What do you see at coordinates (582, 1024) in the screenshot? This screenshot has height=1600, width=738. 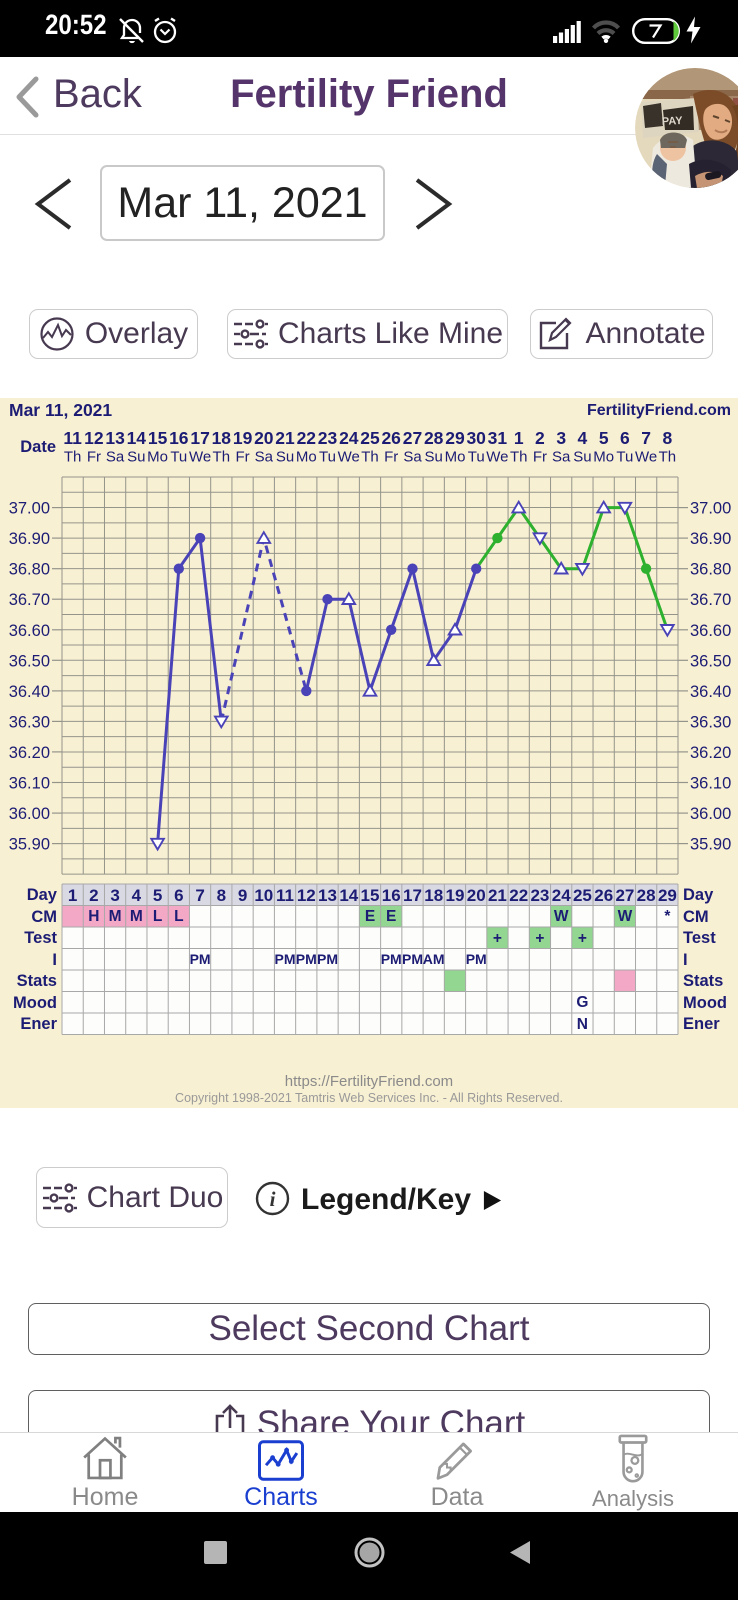 I see `svg-text: N` at bounding box center [582, 1024].